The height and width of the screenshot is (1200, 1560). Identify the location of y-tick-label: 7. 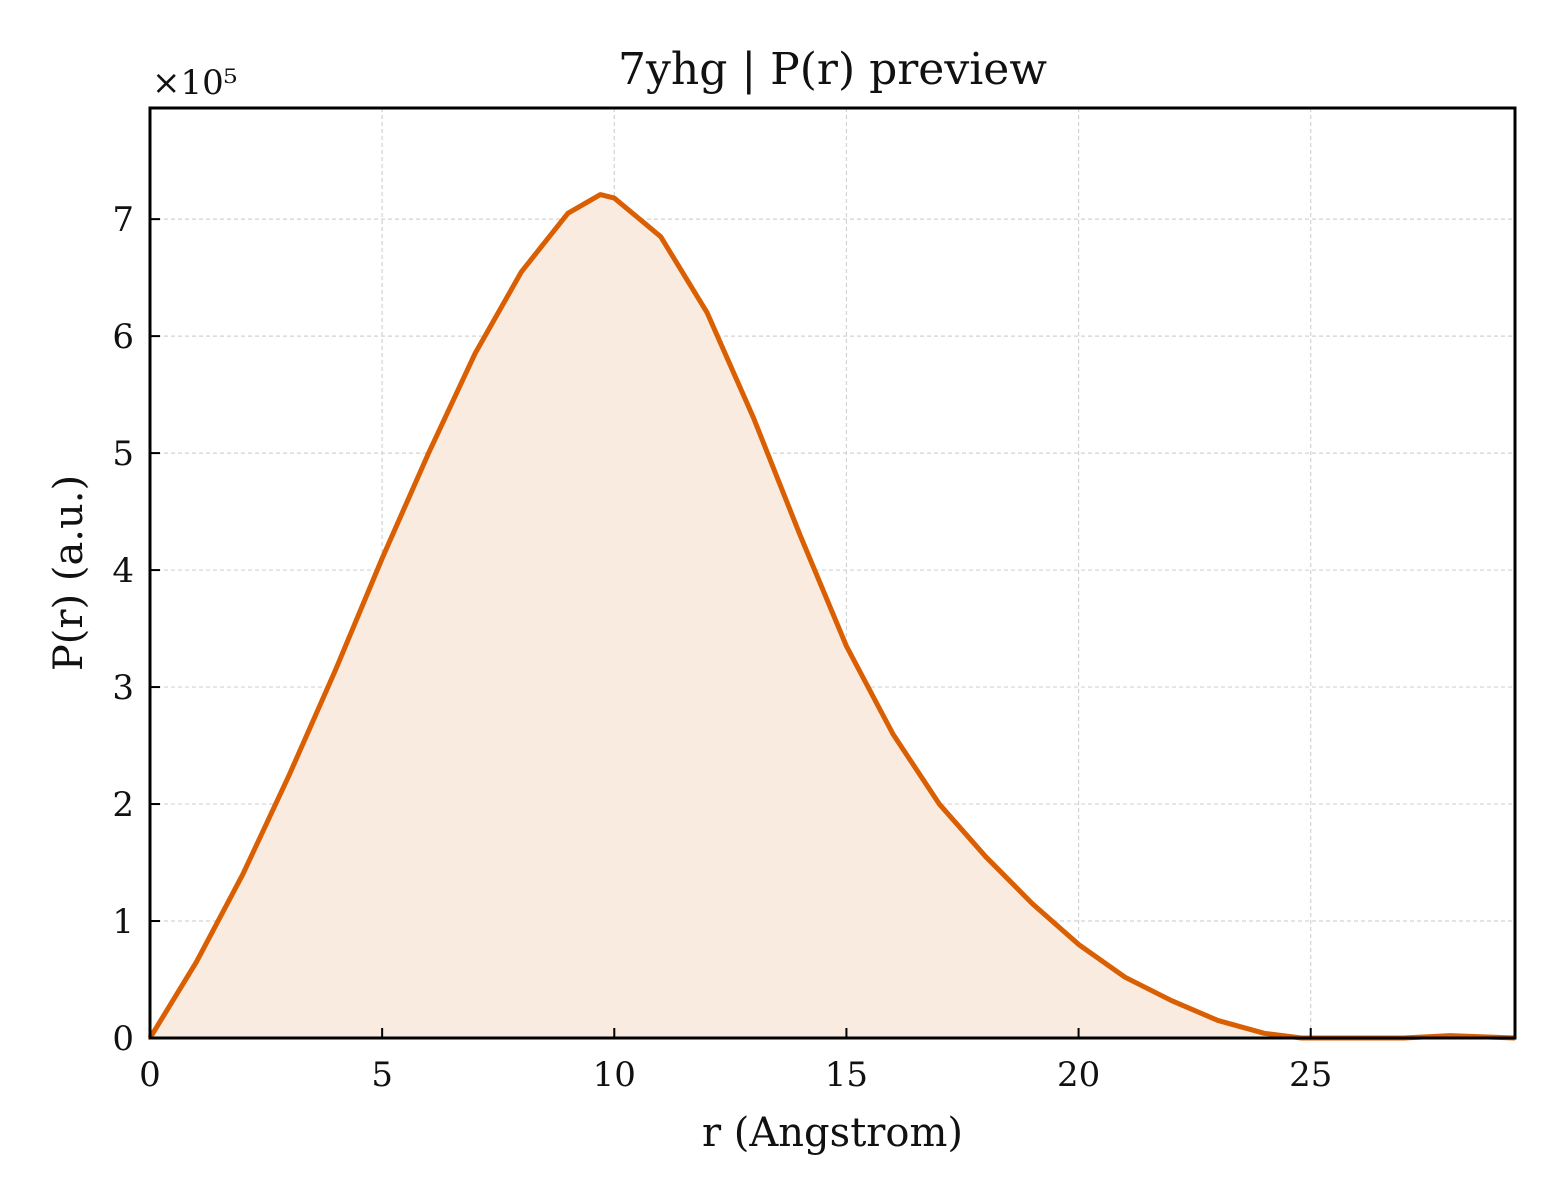
(123, 220).